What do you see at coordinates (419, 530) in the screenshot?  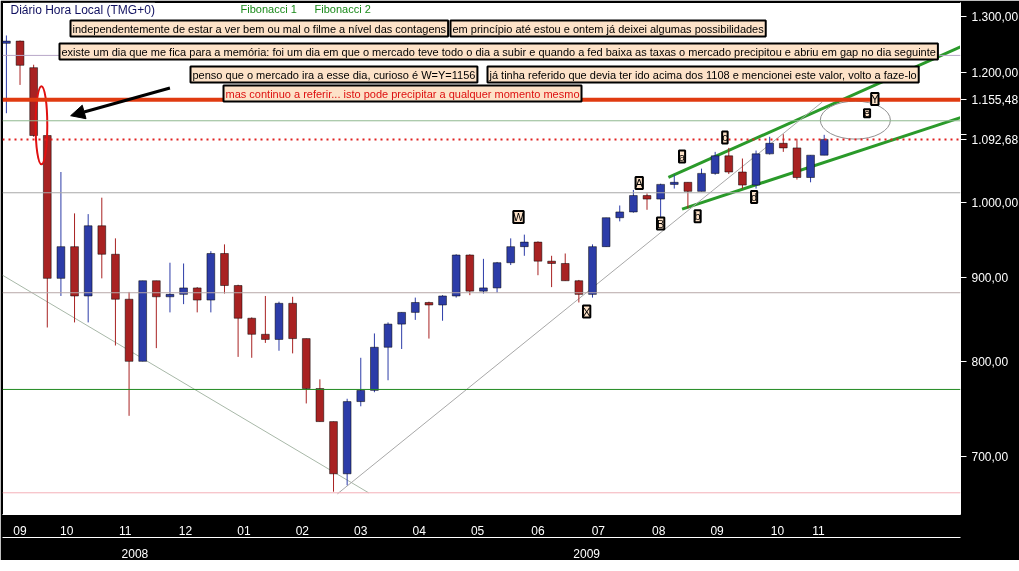 I see `x-tick-label: 04` at bounding box center [419, 530].